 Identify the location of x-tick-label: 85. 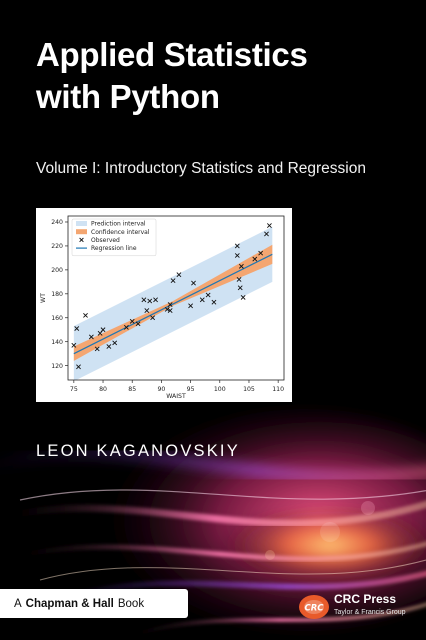
(132, 389).